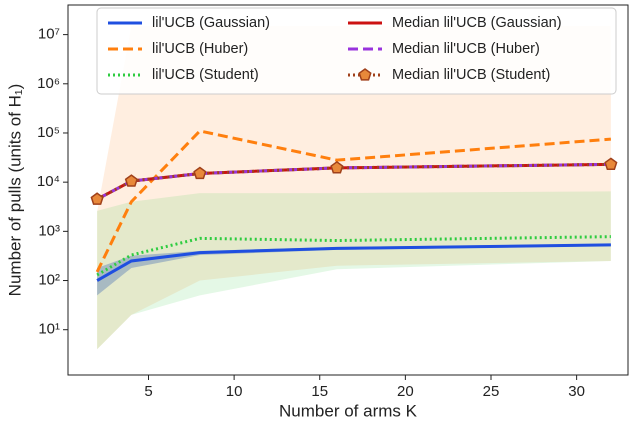 The height and width of the screenshot is (425, 640). Describe the element at coordinates (48, 83) in the screenshot. I see `y-tick-label: 10⁶` at that location.